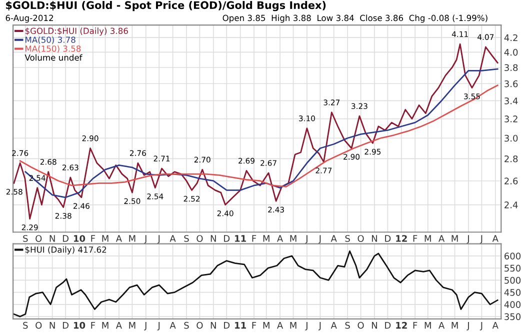 Image resolution: width=522 pixels, height=334 pixels. Describe the element at coordinates (511, 38) in the screenshot. I see `y-tick-label: 4.2` at that location.